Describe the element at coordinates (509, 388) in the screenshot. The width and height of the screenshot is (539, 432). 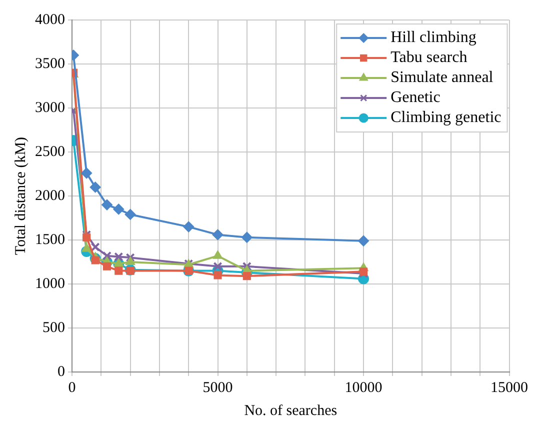
I see `x-tick-label: 15000` at that location.